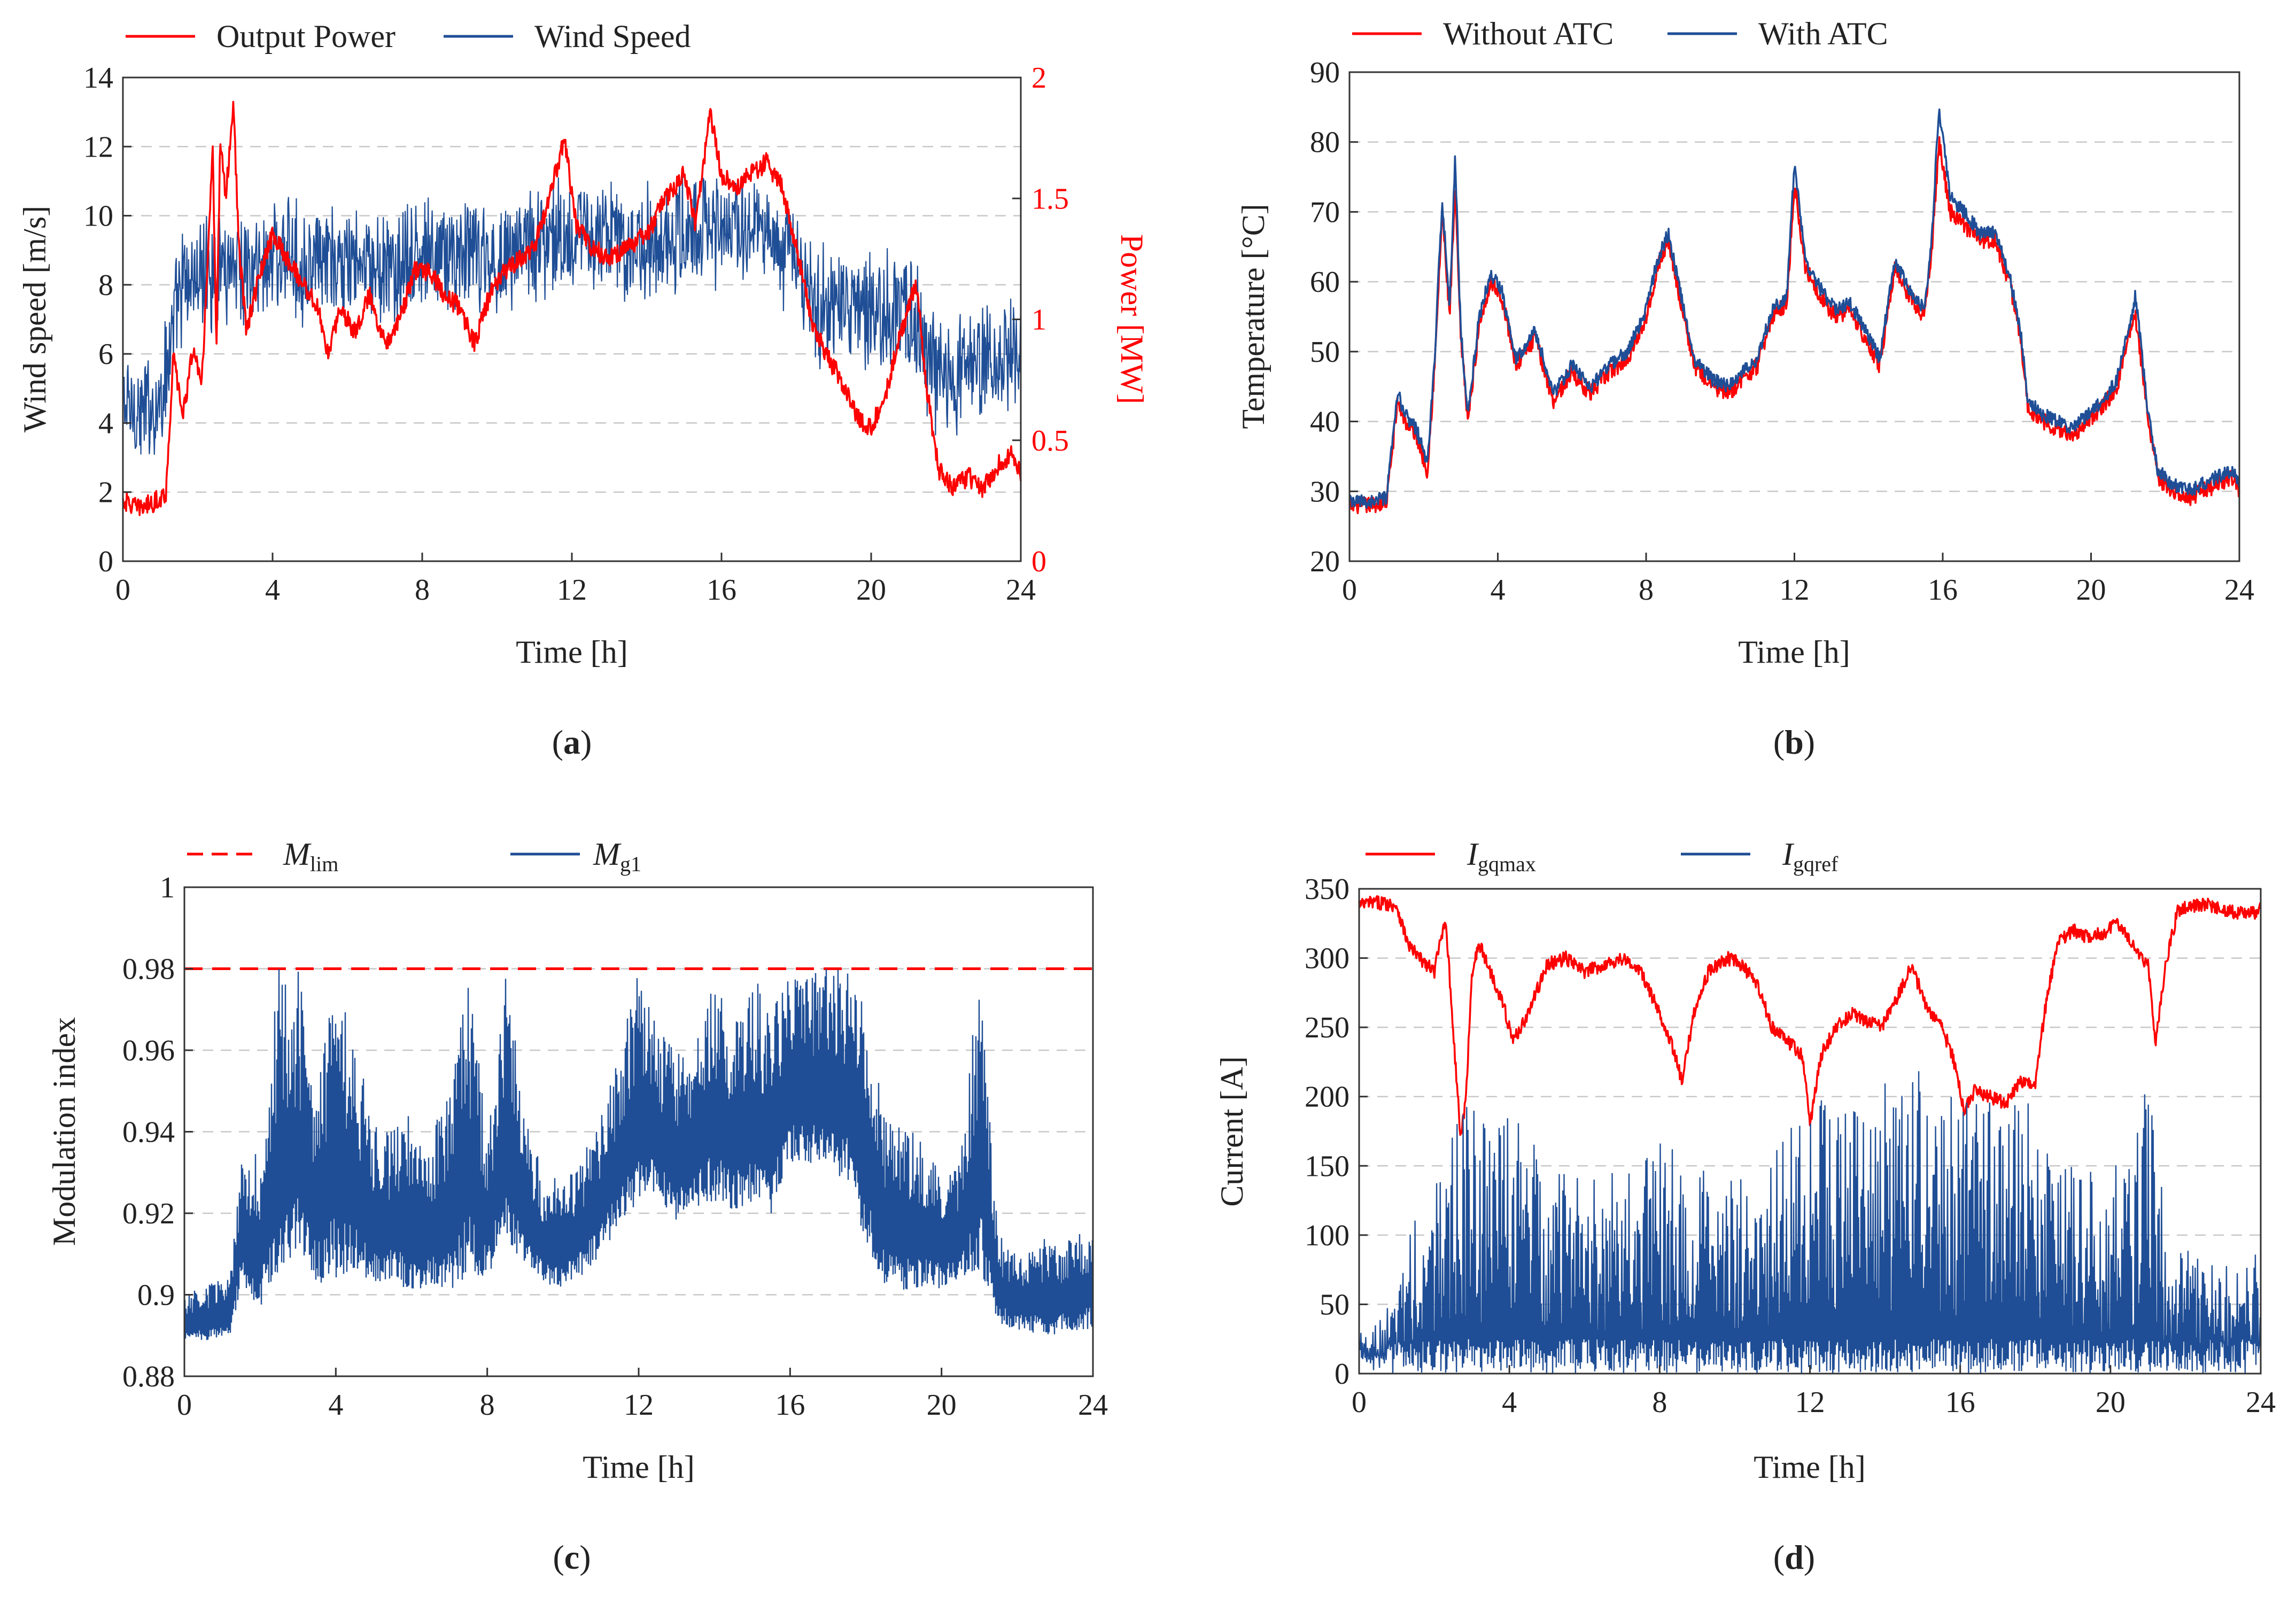 The width and height of the screenshot is (2296, 1597). I want to click on y2-tick-label: 2, so click(1038, 78).